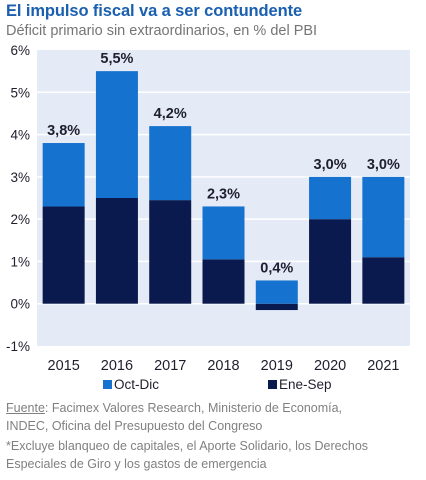 The image size is (426, 480). What do you see at coordinates (25, 408) in the screenshot?
I see `source-label: Fuente` at bounding box center [25, 408].